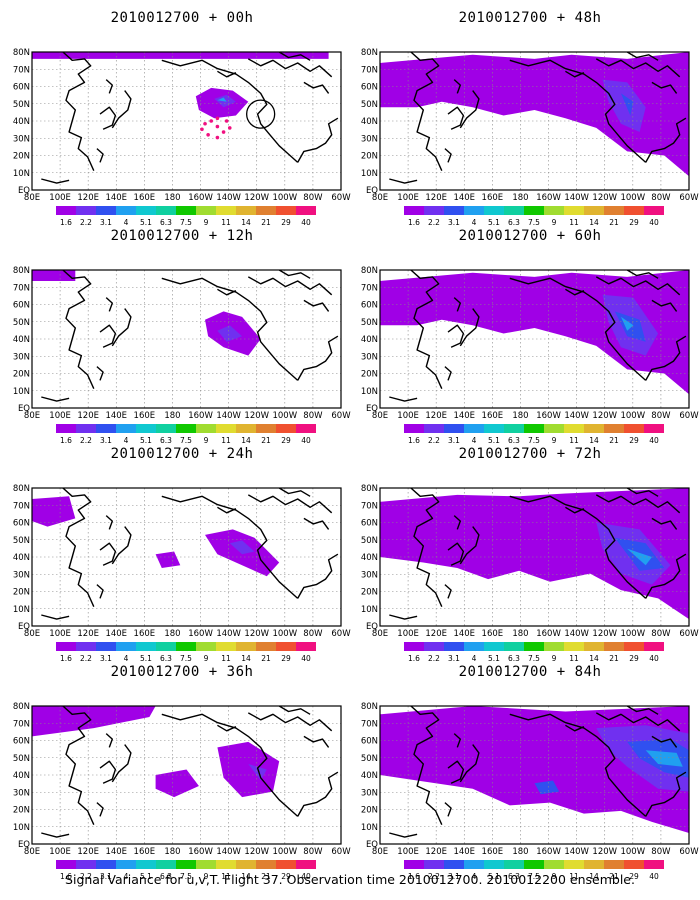 The height and width of the screenshot is (900, 700). Describe the element at coordinates (530, 18) in the screenshot. I see `panel-title: 2010012700 + 48h` at that location.